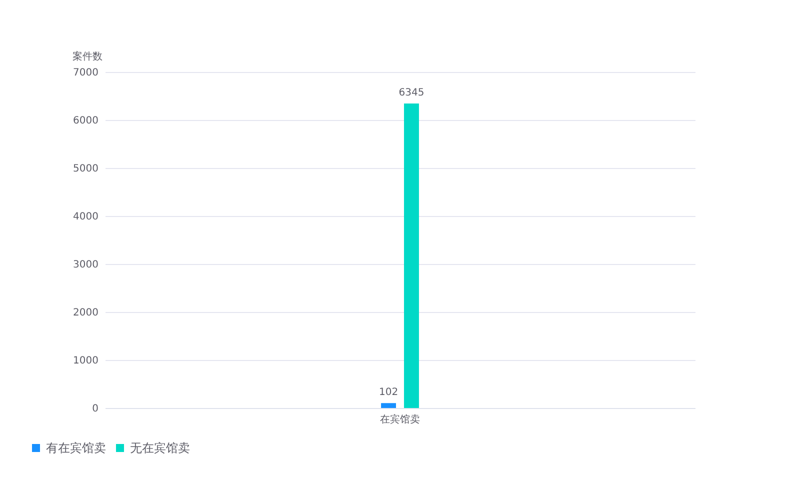 This screenshot has height=494, width=800. Describe the element at coordinates (400, 420) in the screenshot. I see `x-tick-label: 在宾馆卖` at that location.